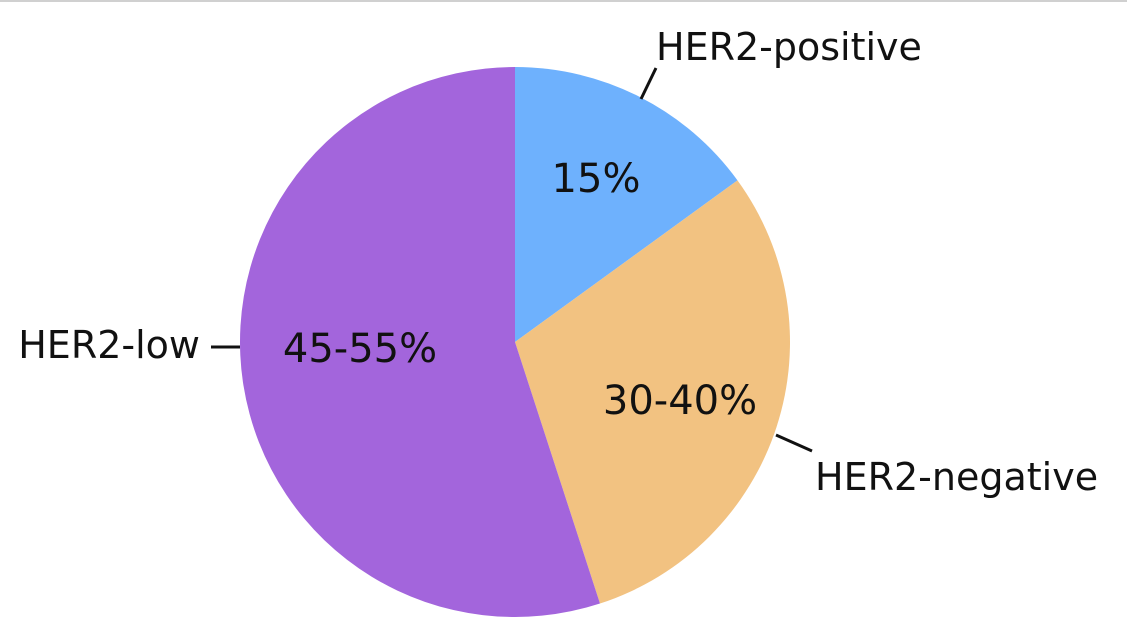 The width and height of the screenshot is (1127, 630). Describe the element at coordinates (680, 401) in the screenshot. I see `value-label-her2-negative: 30-40%` at that location.